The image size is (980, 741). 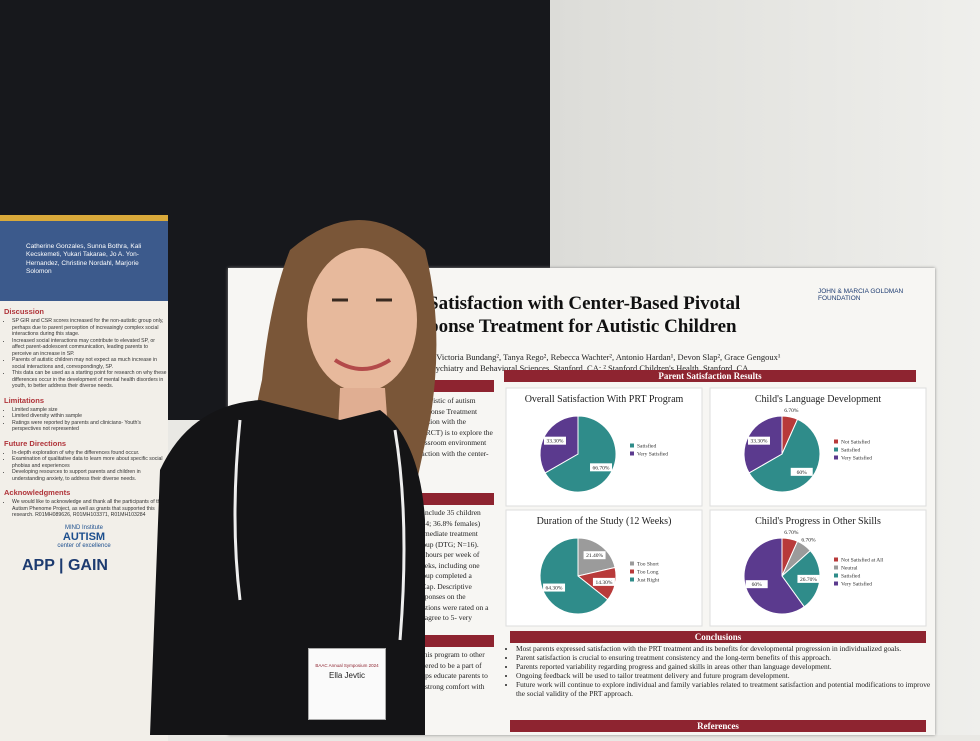 What do you see at coordinates (444, 617) in the screenshot?
I see `text-line: disagree to 5- very` at bounding box center [444, 617].